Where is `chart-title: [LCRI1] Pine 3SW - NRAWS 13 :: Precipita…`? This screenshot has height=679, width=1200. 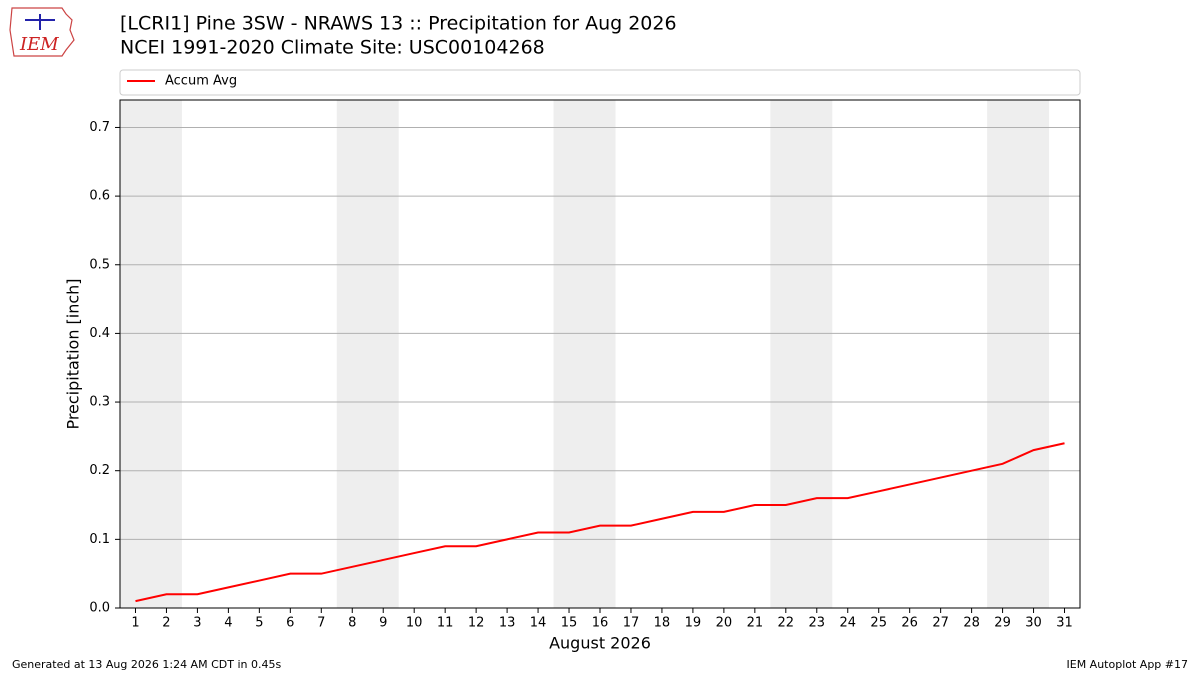 chart-title: [LCRI1] Pine 3SW - NRAWS 13 :: Precipita… is located at coordinates (398, 24).